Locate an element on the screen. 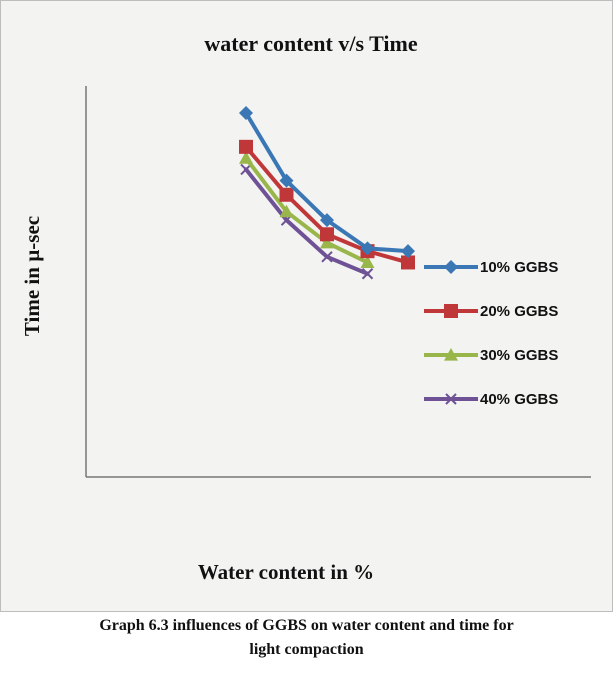 The height and width of the screenshot is (676, 613). legend-item-2-marker is located at coordinates (451, 311).